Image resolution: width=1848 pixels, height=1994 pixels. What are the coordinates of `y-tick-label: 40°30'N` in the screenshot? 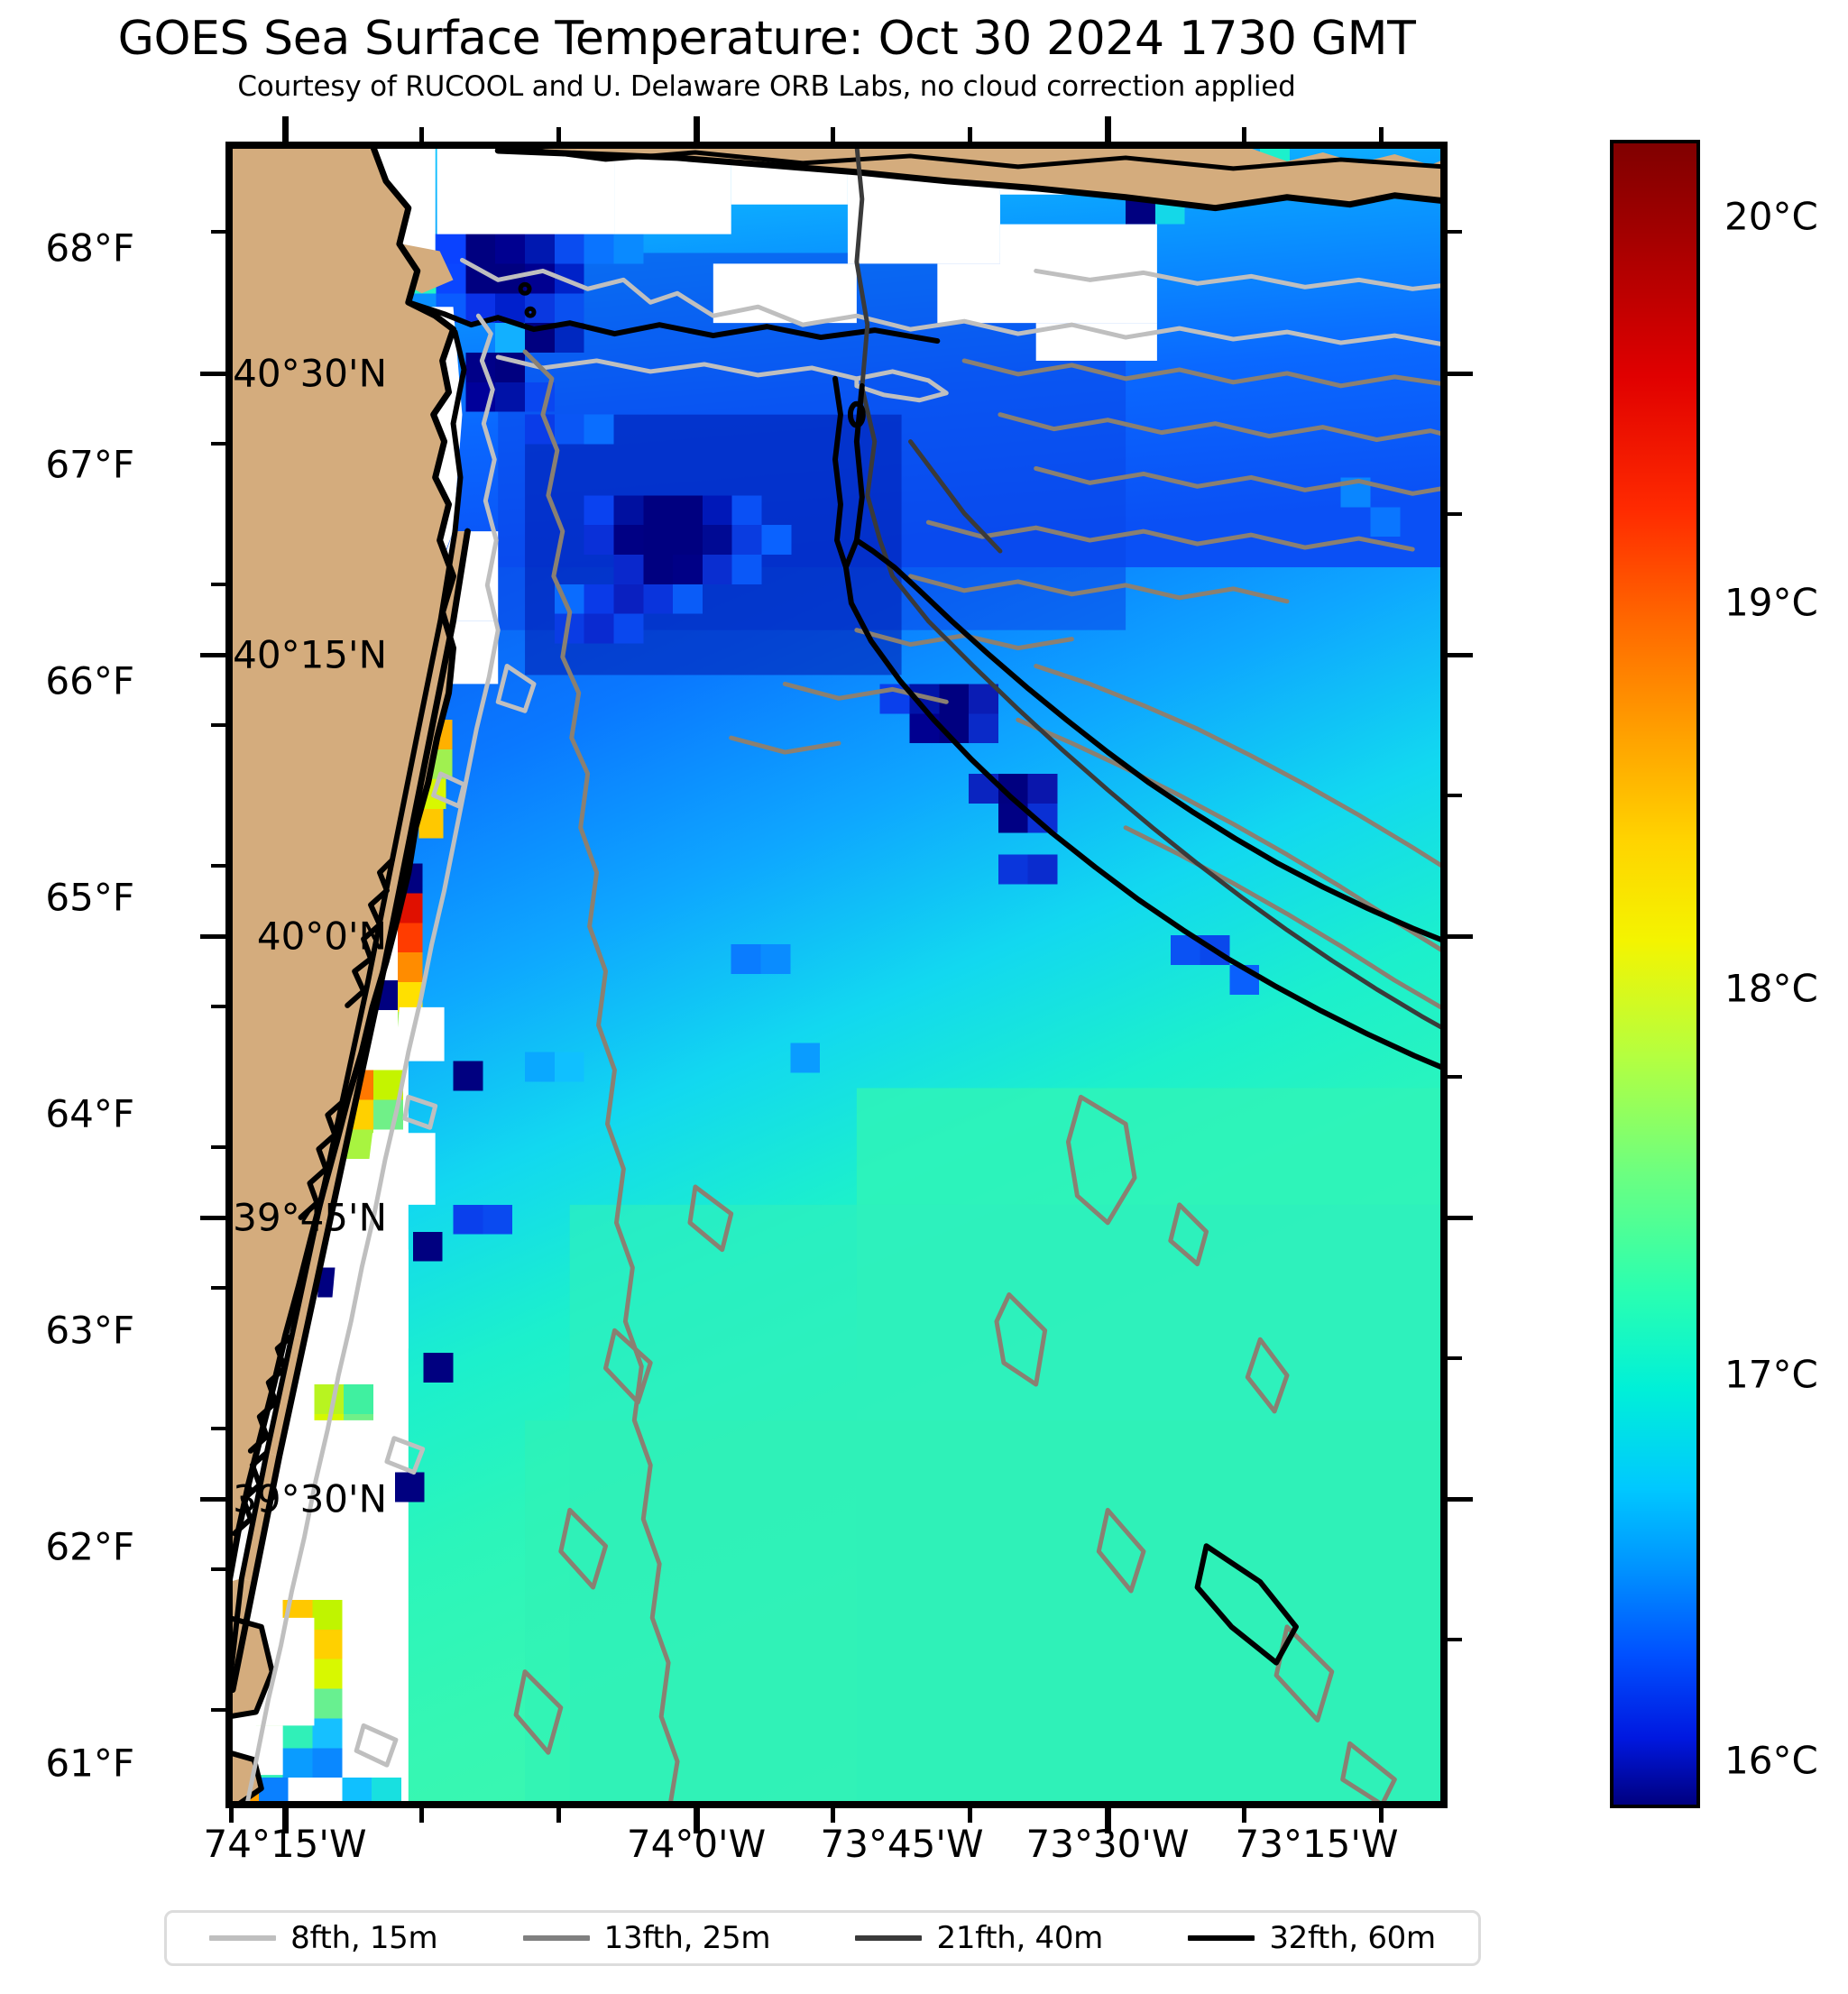 It's located at (310, 373).